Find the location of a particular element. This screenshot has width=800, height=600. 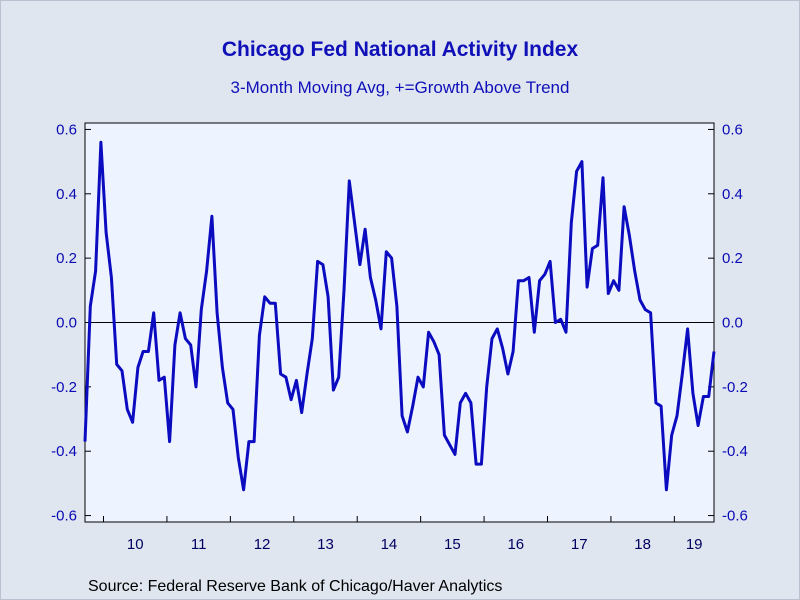

y-tick-label-right: 0.2 is located at coordinates (732, 258).